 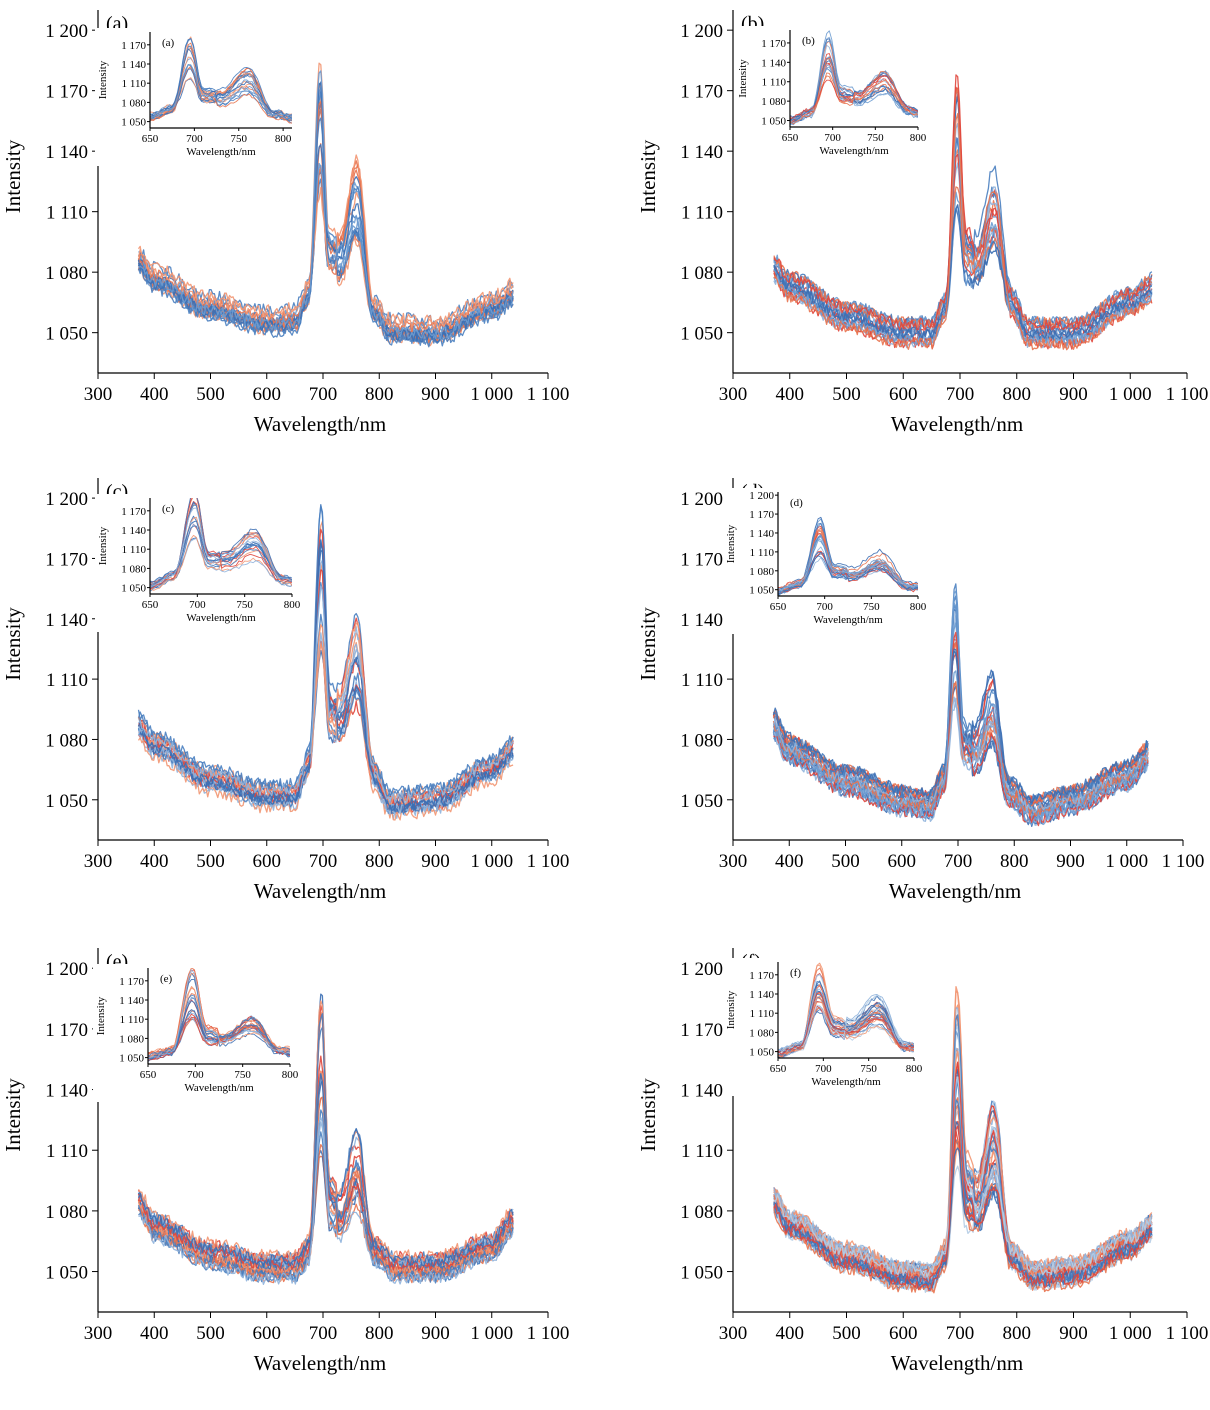 What do you see at coordinates (168, 43) in the screenshot?
I see `inset-panel-label: (a)` at bounding box center [168, 43].